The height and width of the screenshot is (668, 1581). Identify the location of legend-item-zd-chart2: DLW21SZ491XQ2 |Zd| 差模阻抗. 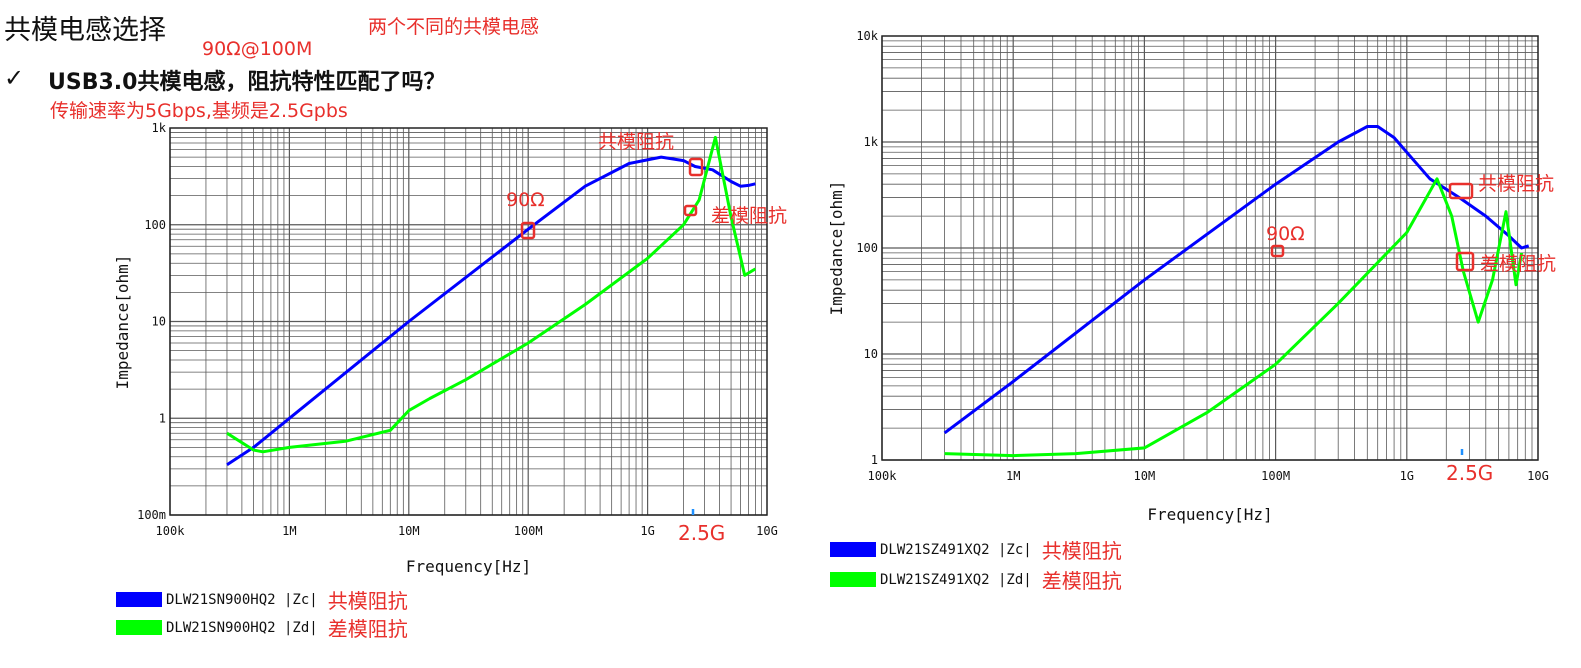
(976, 579).